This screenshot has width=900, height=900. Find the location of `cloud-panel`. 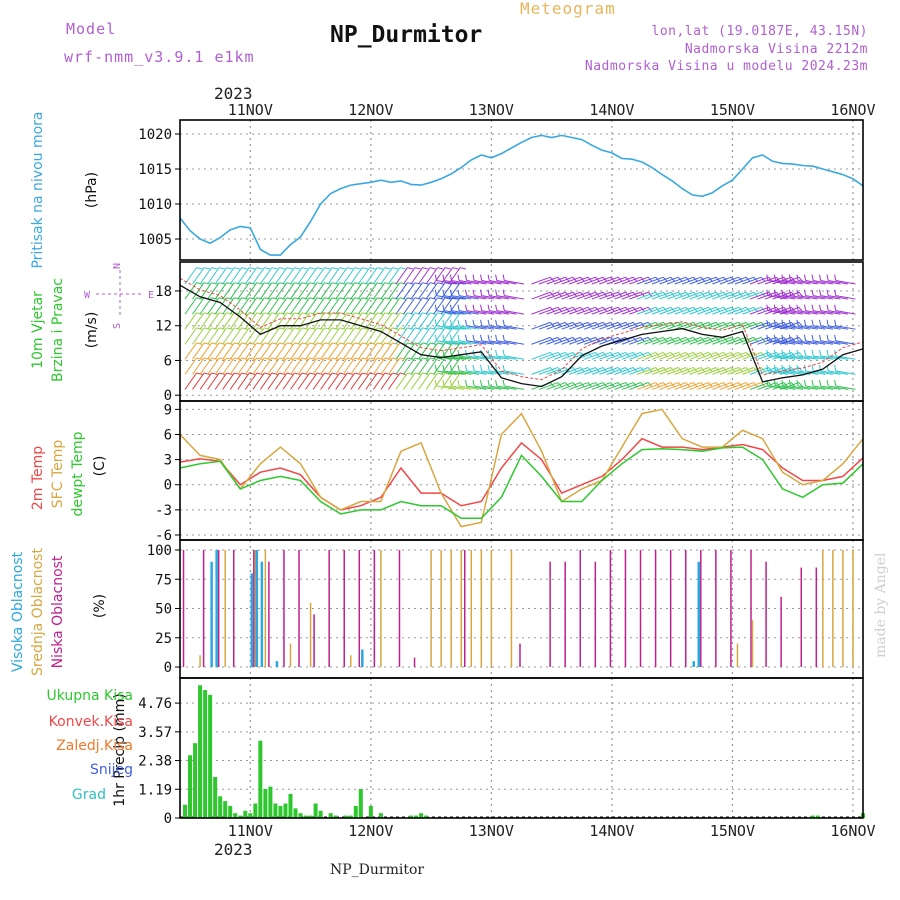

cloud-panel is located at coordinates (518, 608).